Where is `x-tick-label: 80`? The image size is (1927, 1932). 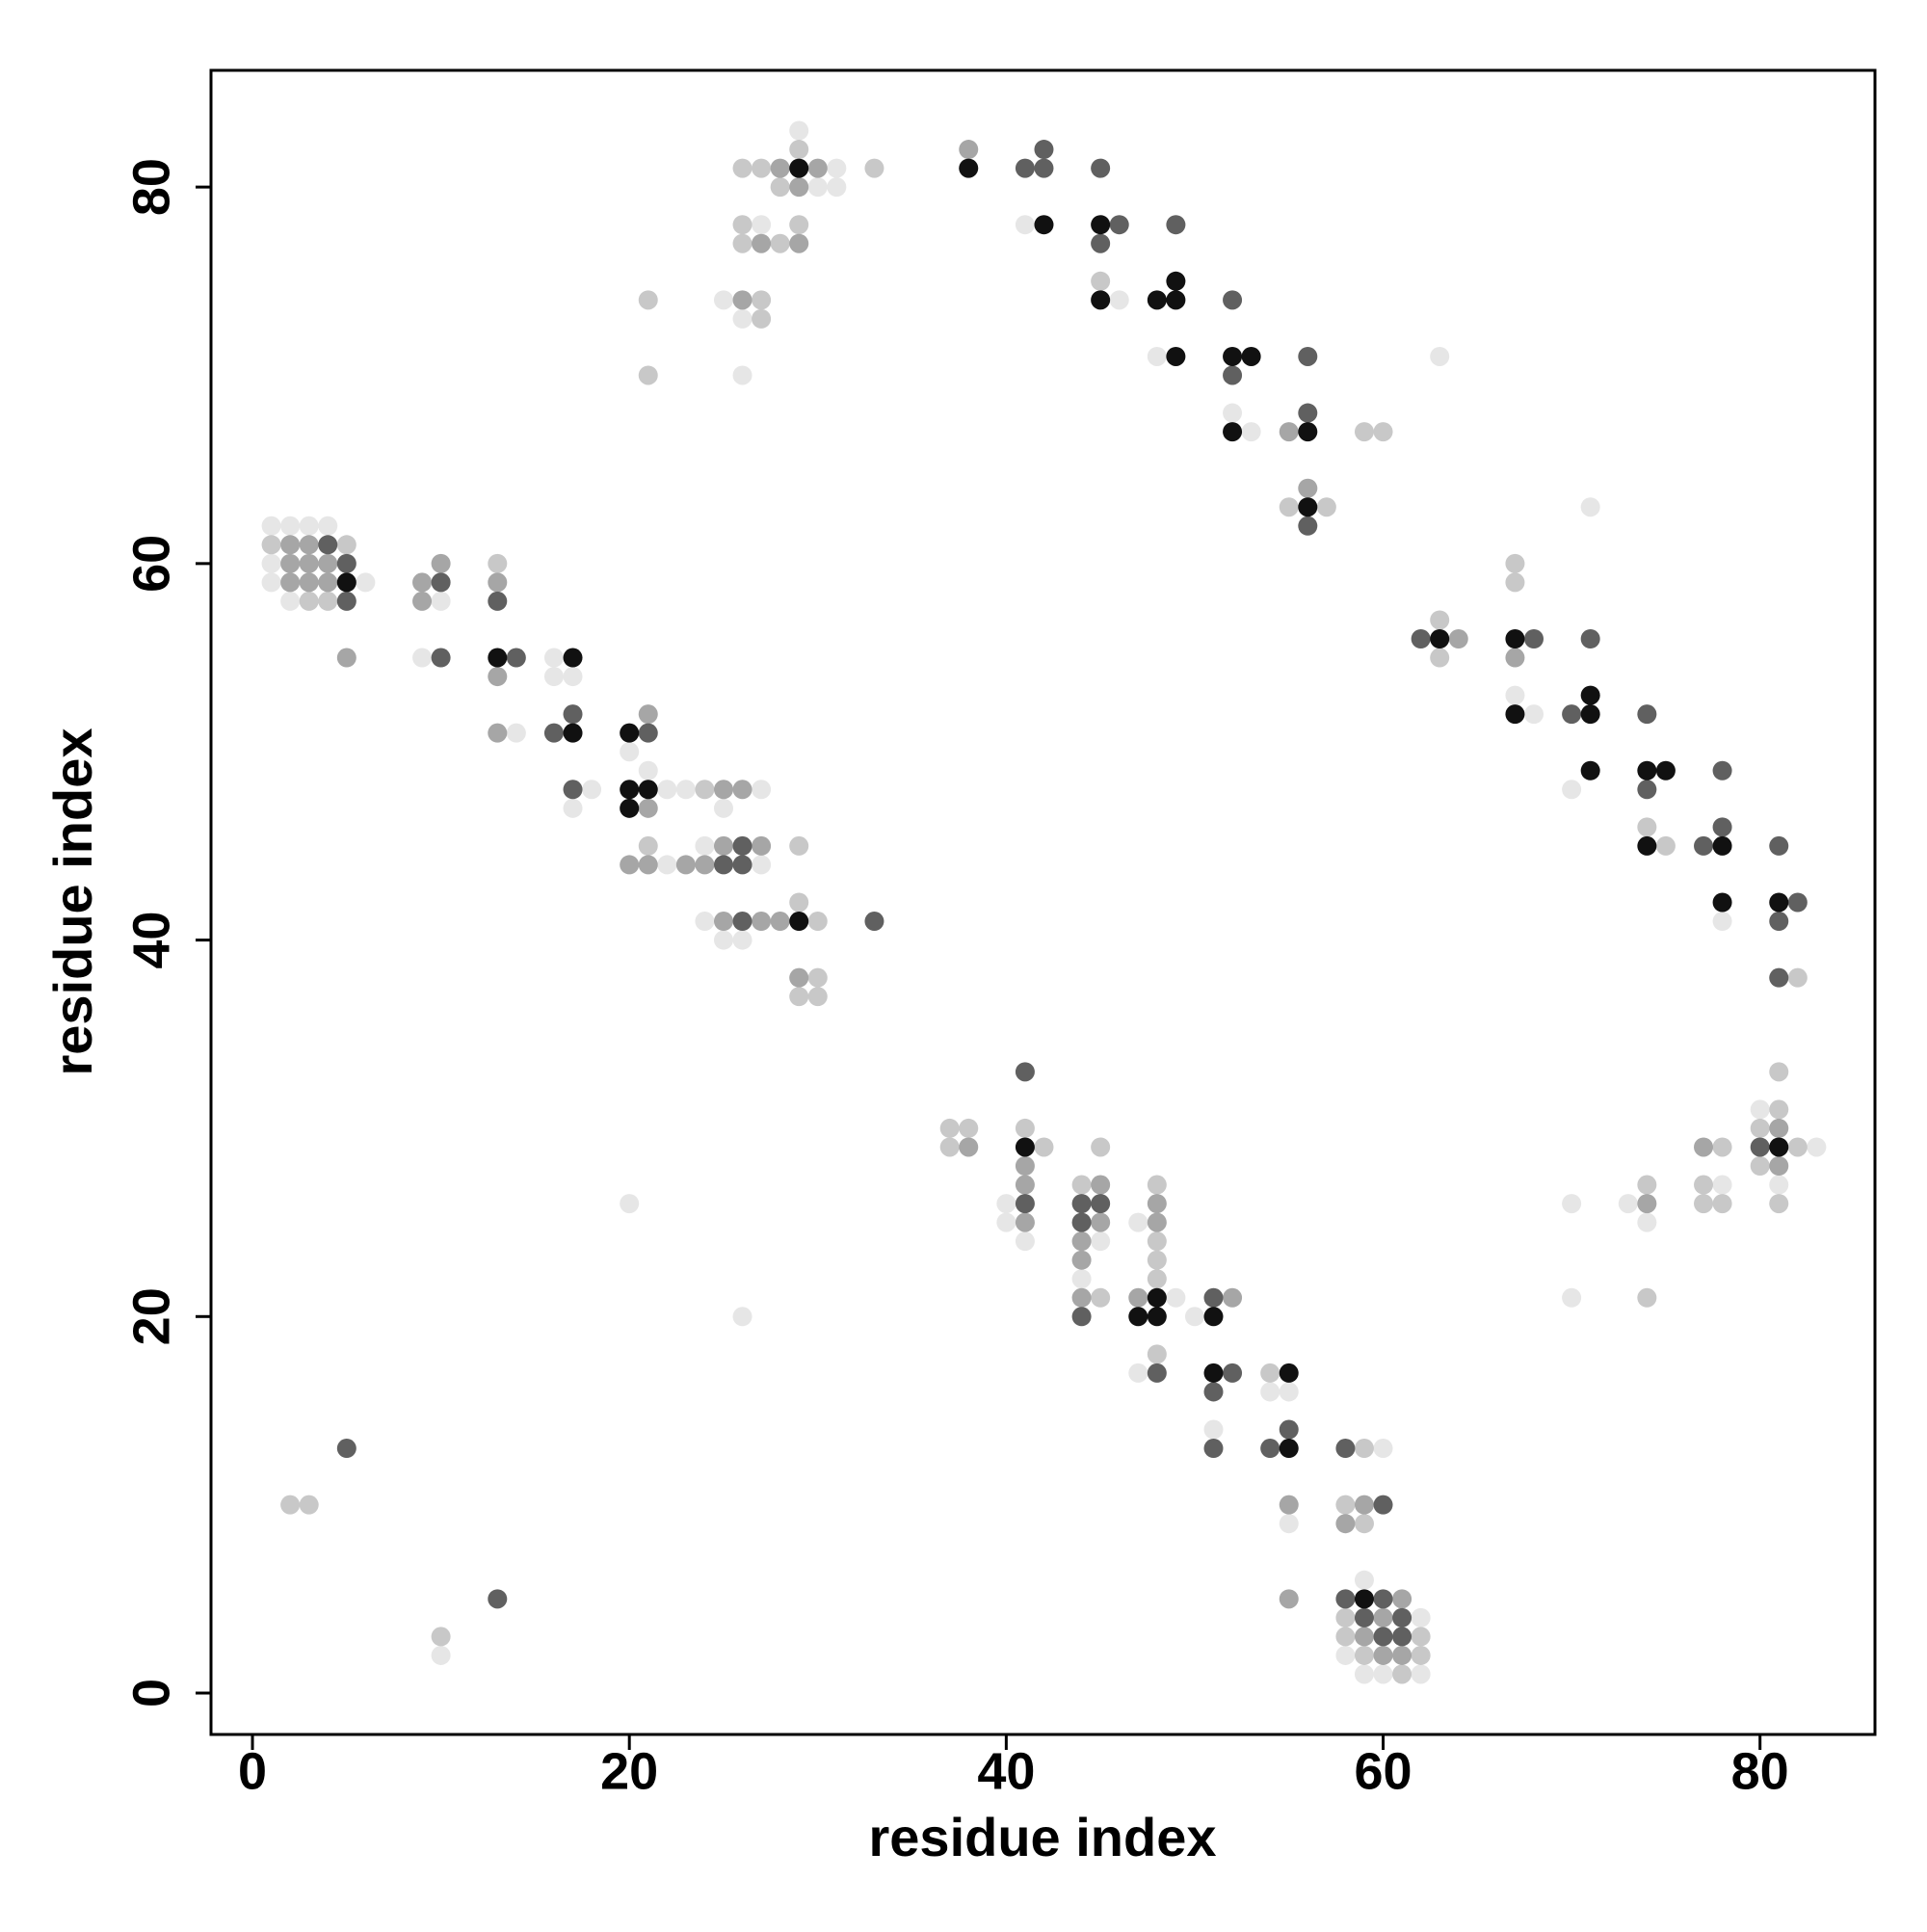 x-tick-label: 80 is located at coordinates (1760, 1771).